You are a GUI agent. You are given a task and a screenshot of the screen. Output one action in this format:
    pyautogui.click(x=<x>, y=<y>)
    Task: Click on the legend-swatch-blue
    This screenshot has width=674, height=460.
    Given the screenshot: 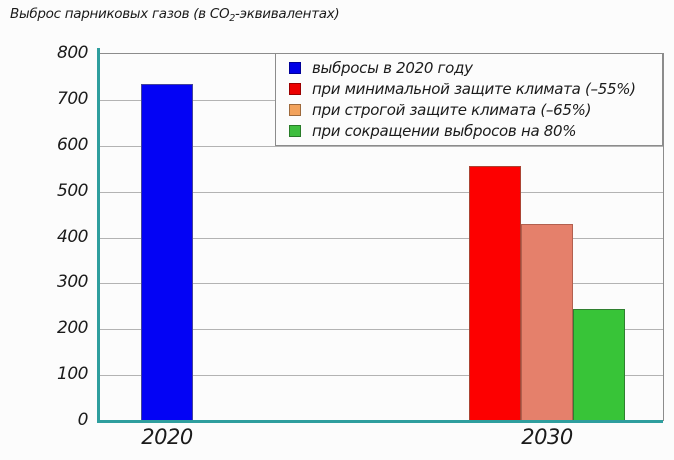 What is the action you would take?
    pyautogui.click(x=295, y=68)
    